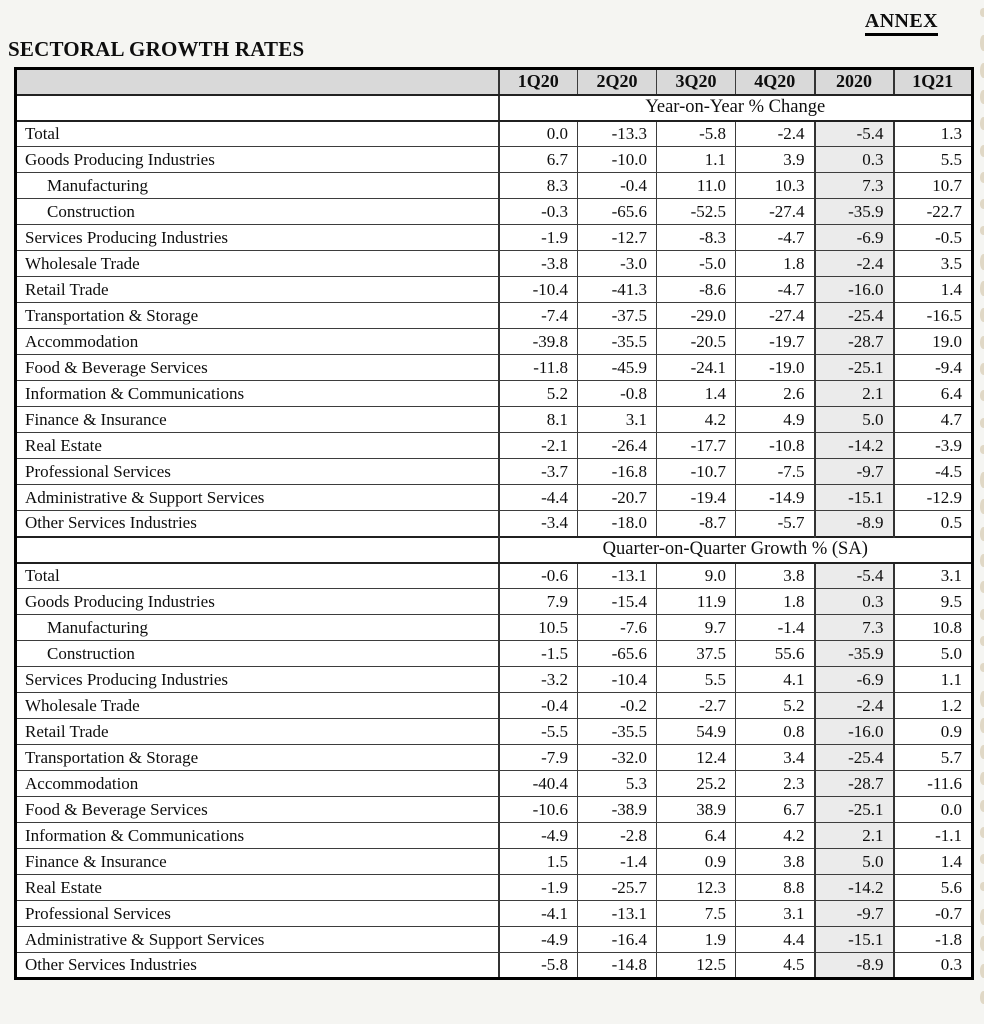 The width and height of the screenshot is (984, 1024). What do you see at coordinates (257, 341) in the screenshot?
I see `row-label: Accommodation` at bounding box center [257, 341].